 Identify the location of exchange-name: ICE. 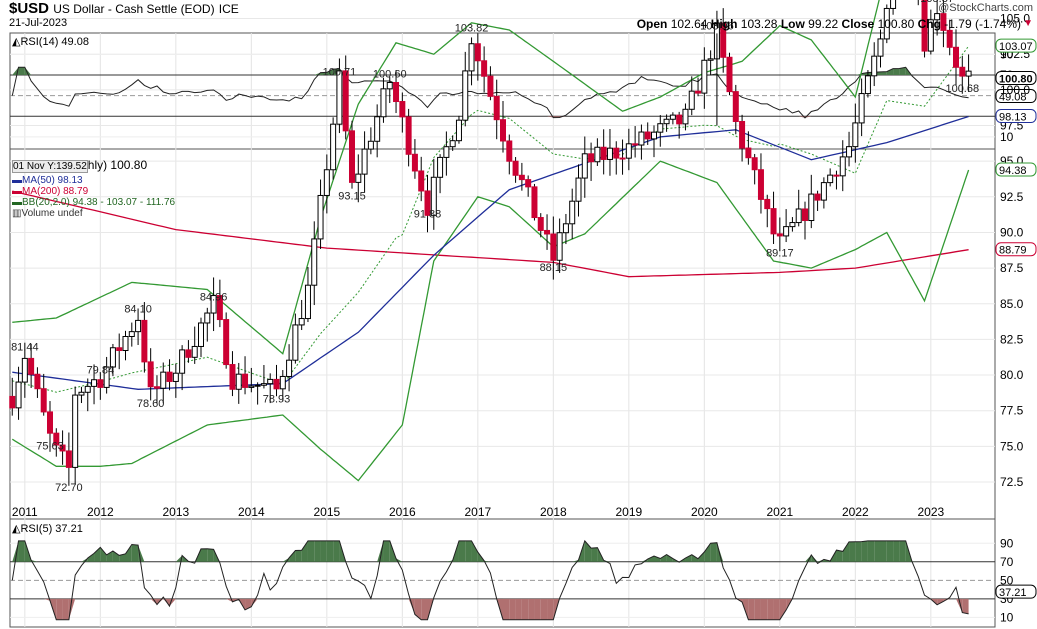
(228, 9).